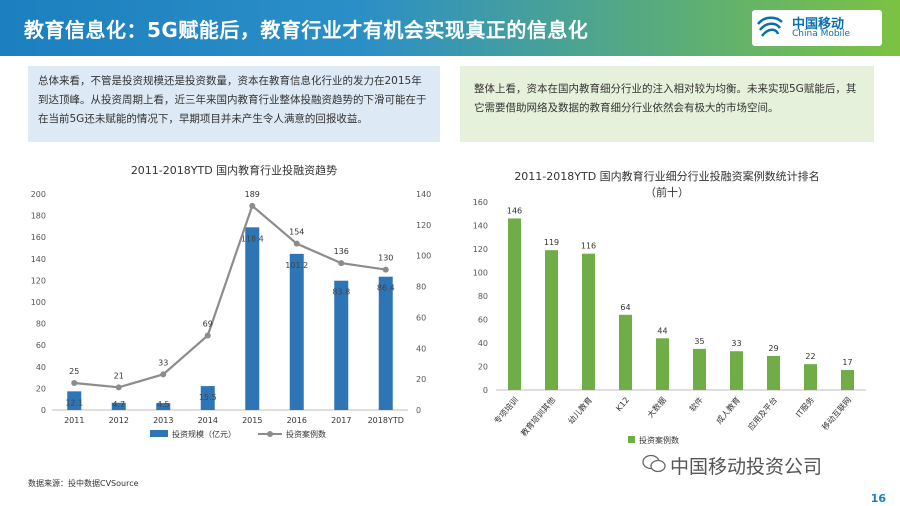 Image resolution: width=900 pixels, height=506 pixels. Describe the element at coordinates (631, 439) in the screenshot. I see `legend-swatch` at that location.